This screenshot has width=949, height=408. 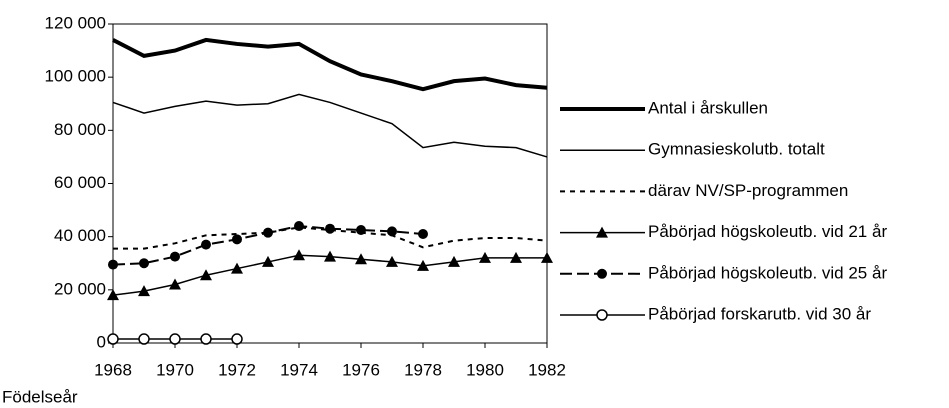 What do you see at coordinates (748, 190) in the screenshot?
I see `legend-label: därav NV/SP-programmen` at bounding box center [748, 190].